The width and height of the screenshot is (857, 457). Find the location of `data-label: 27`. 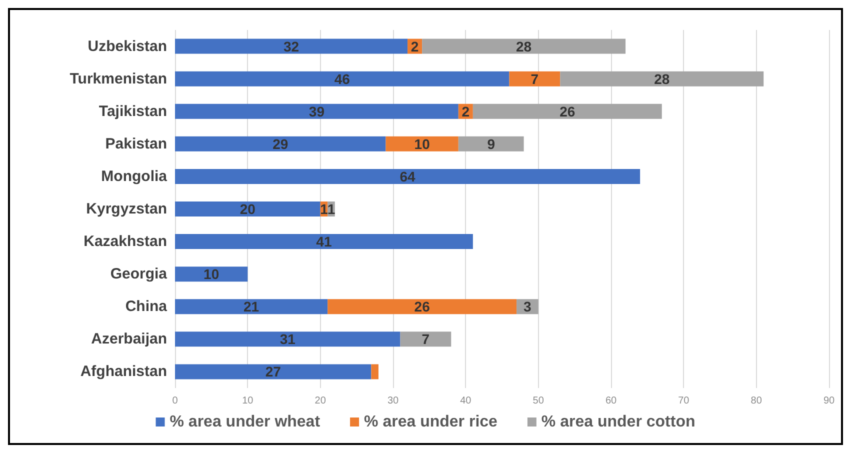

data-label: 27 is located at coordinates (273, 372).